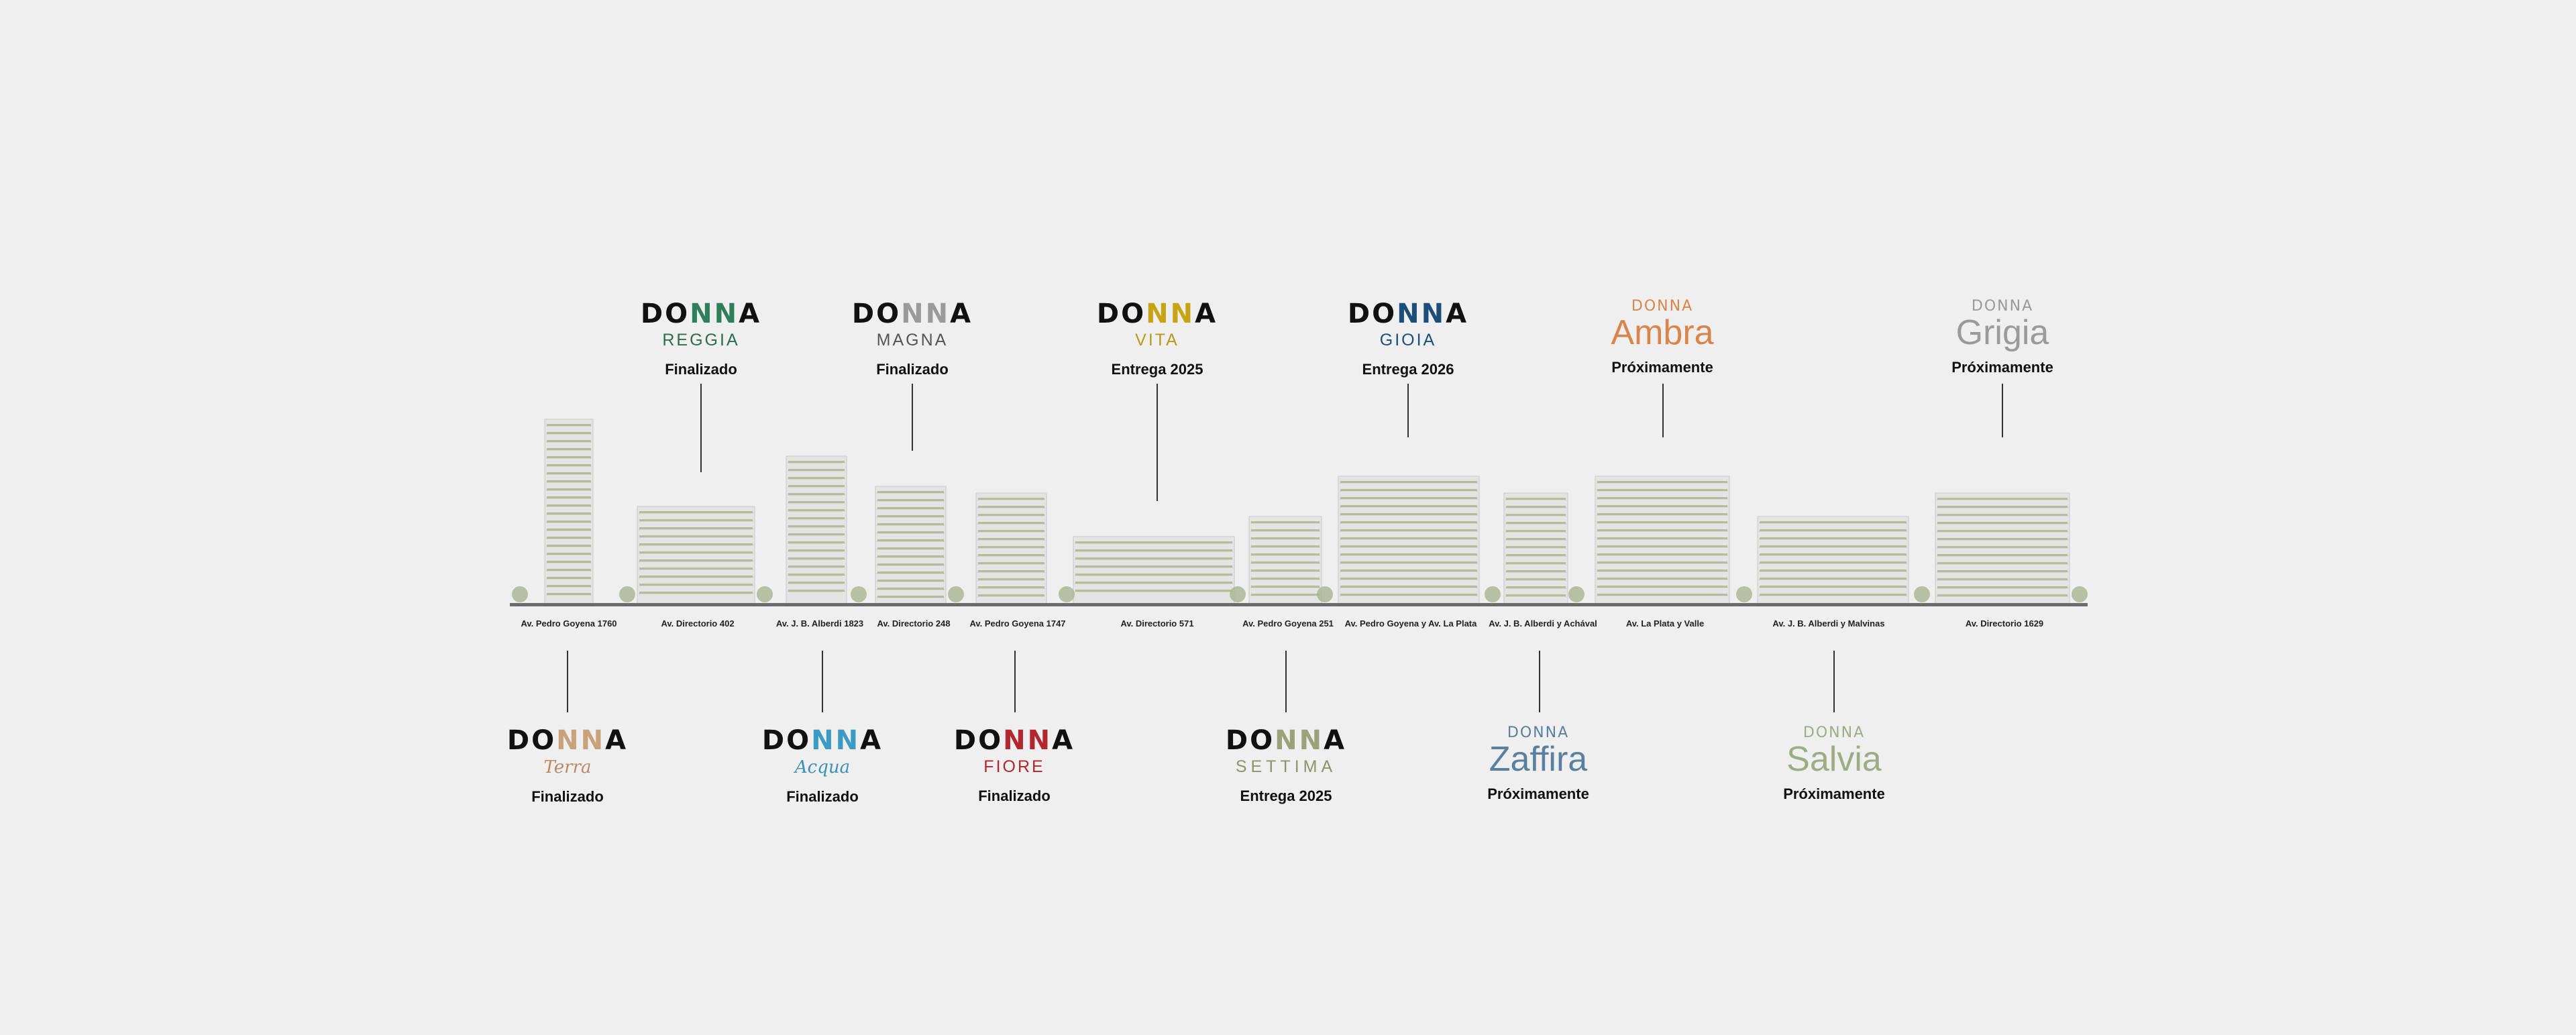 Image resolution: width=2576 pixels, height=1035 pixels. What do you see at coordinates (914, 623) in the screenshot?
I see `address-label: Av. Directorio 248` at bounding box center [914, 623].